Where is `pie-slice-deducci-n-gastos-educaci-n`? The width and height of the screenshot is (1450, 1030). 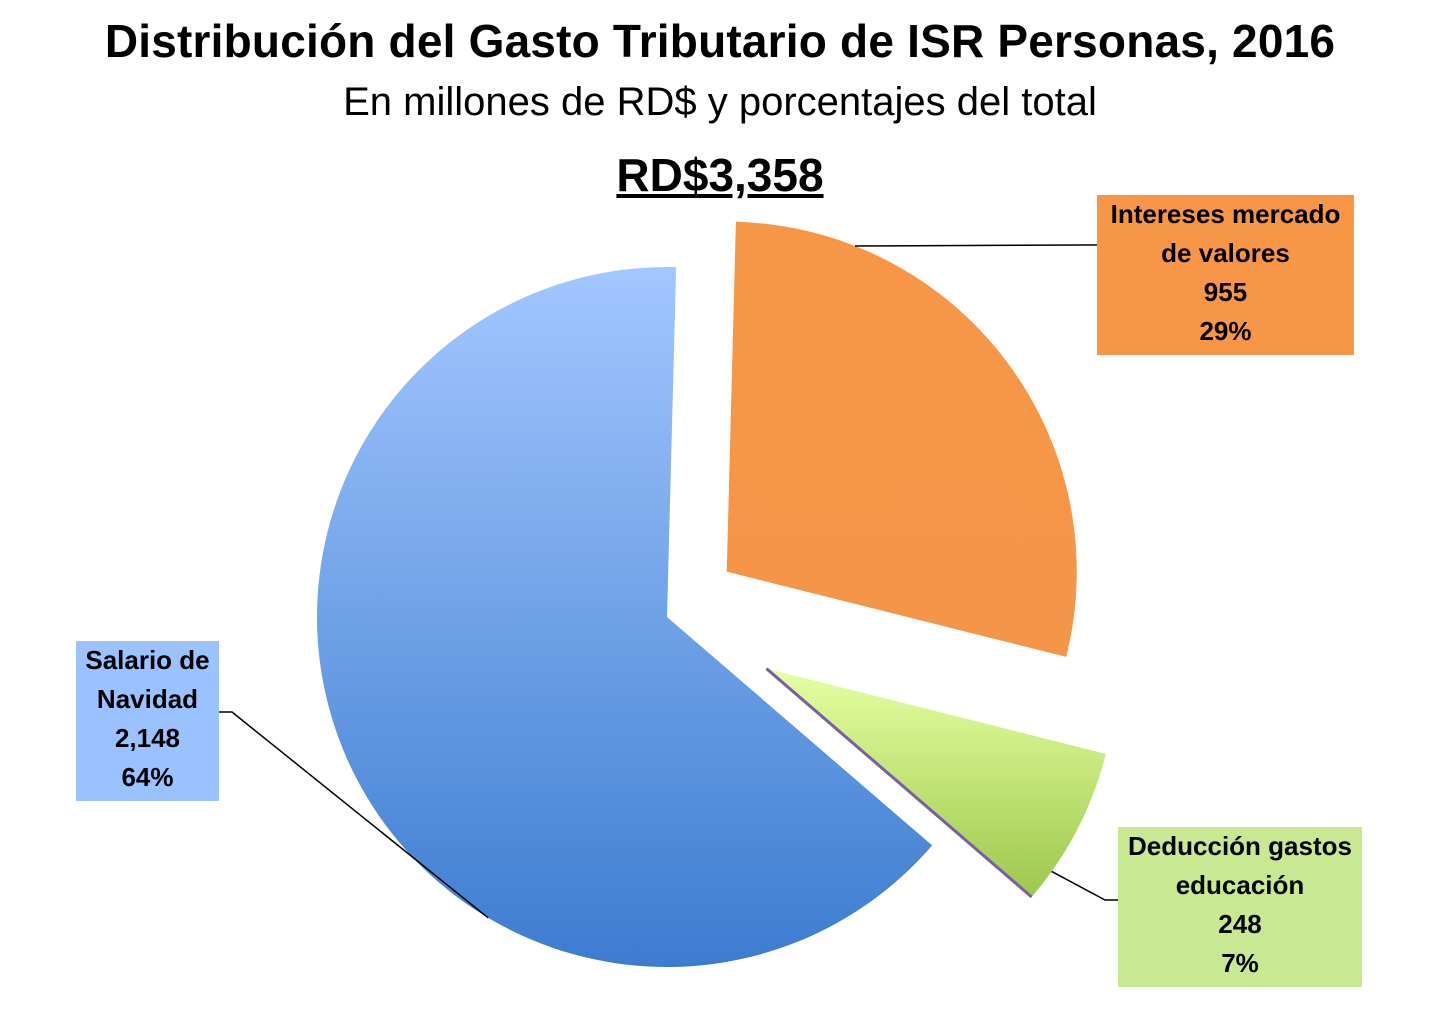
pie-slice-deducci-n-gastos-educaci-n is located at coordinates (936, 782).